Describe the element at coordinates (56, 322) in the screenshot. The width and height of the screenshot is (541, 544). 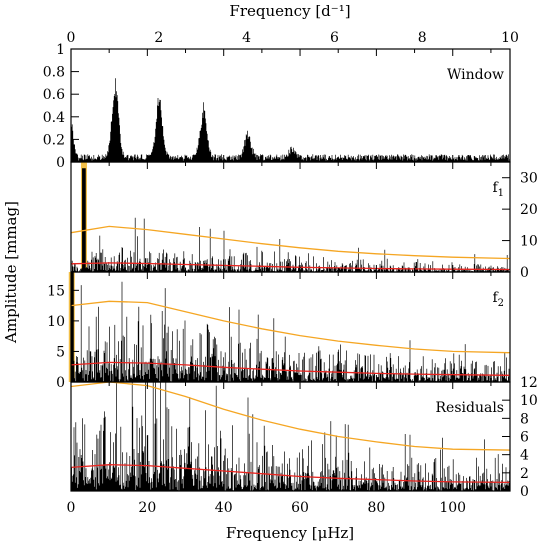
I see `y-tick-label-left: 10` at that location.